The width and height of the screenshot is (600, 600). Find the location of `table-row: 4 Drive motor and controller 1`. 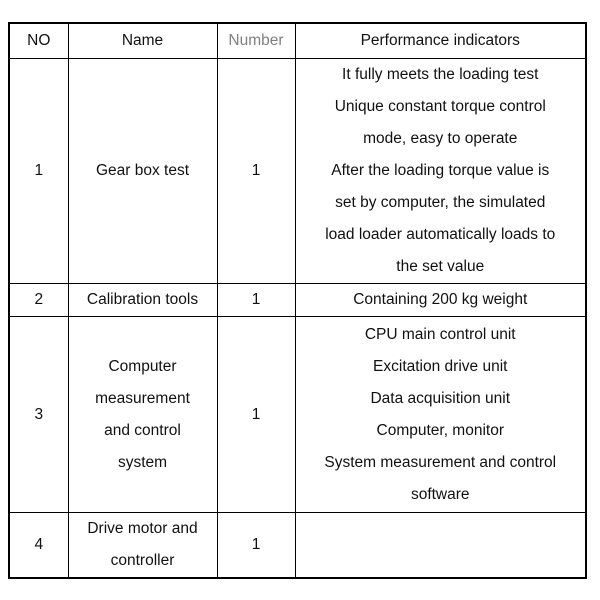

table-row: 4 Drive motor and controller 1 is located at coordinates (297, 545).